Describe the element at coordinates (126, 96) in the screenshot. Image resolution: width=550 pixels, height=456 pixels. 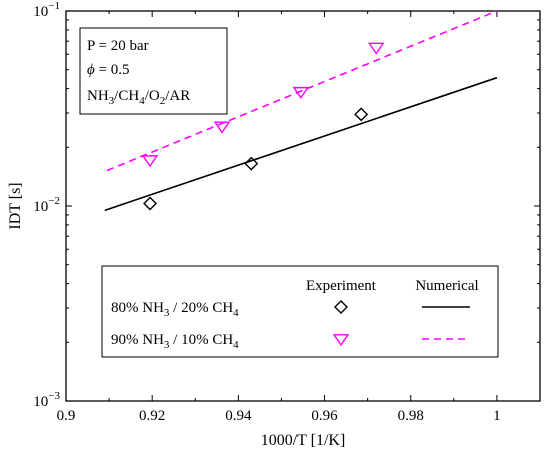
I see `text-segment: /CH` at that location.